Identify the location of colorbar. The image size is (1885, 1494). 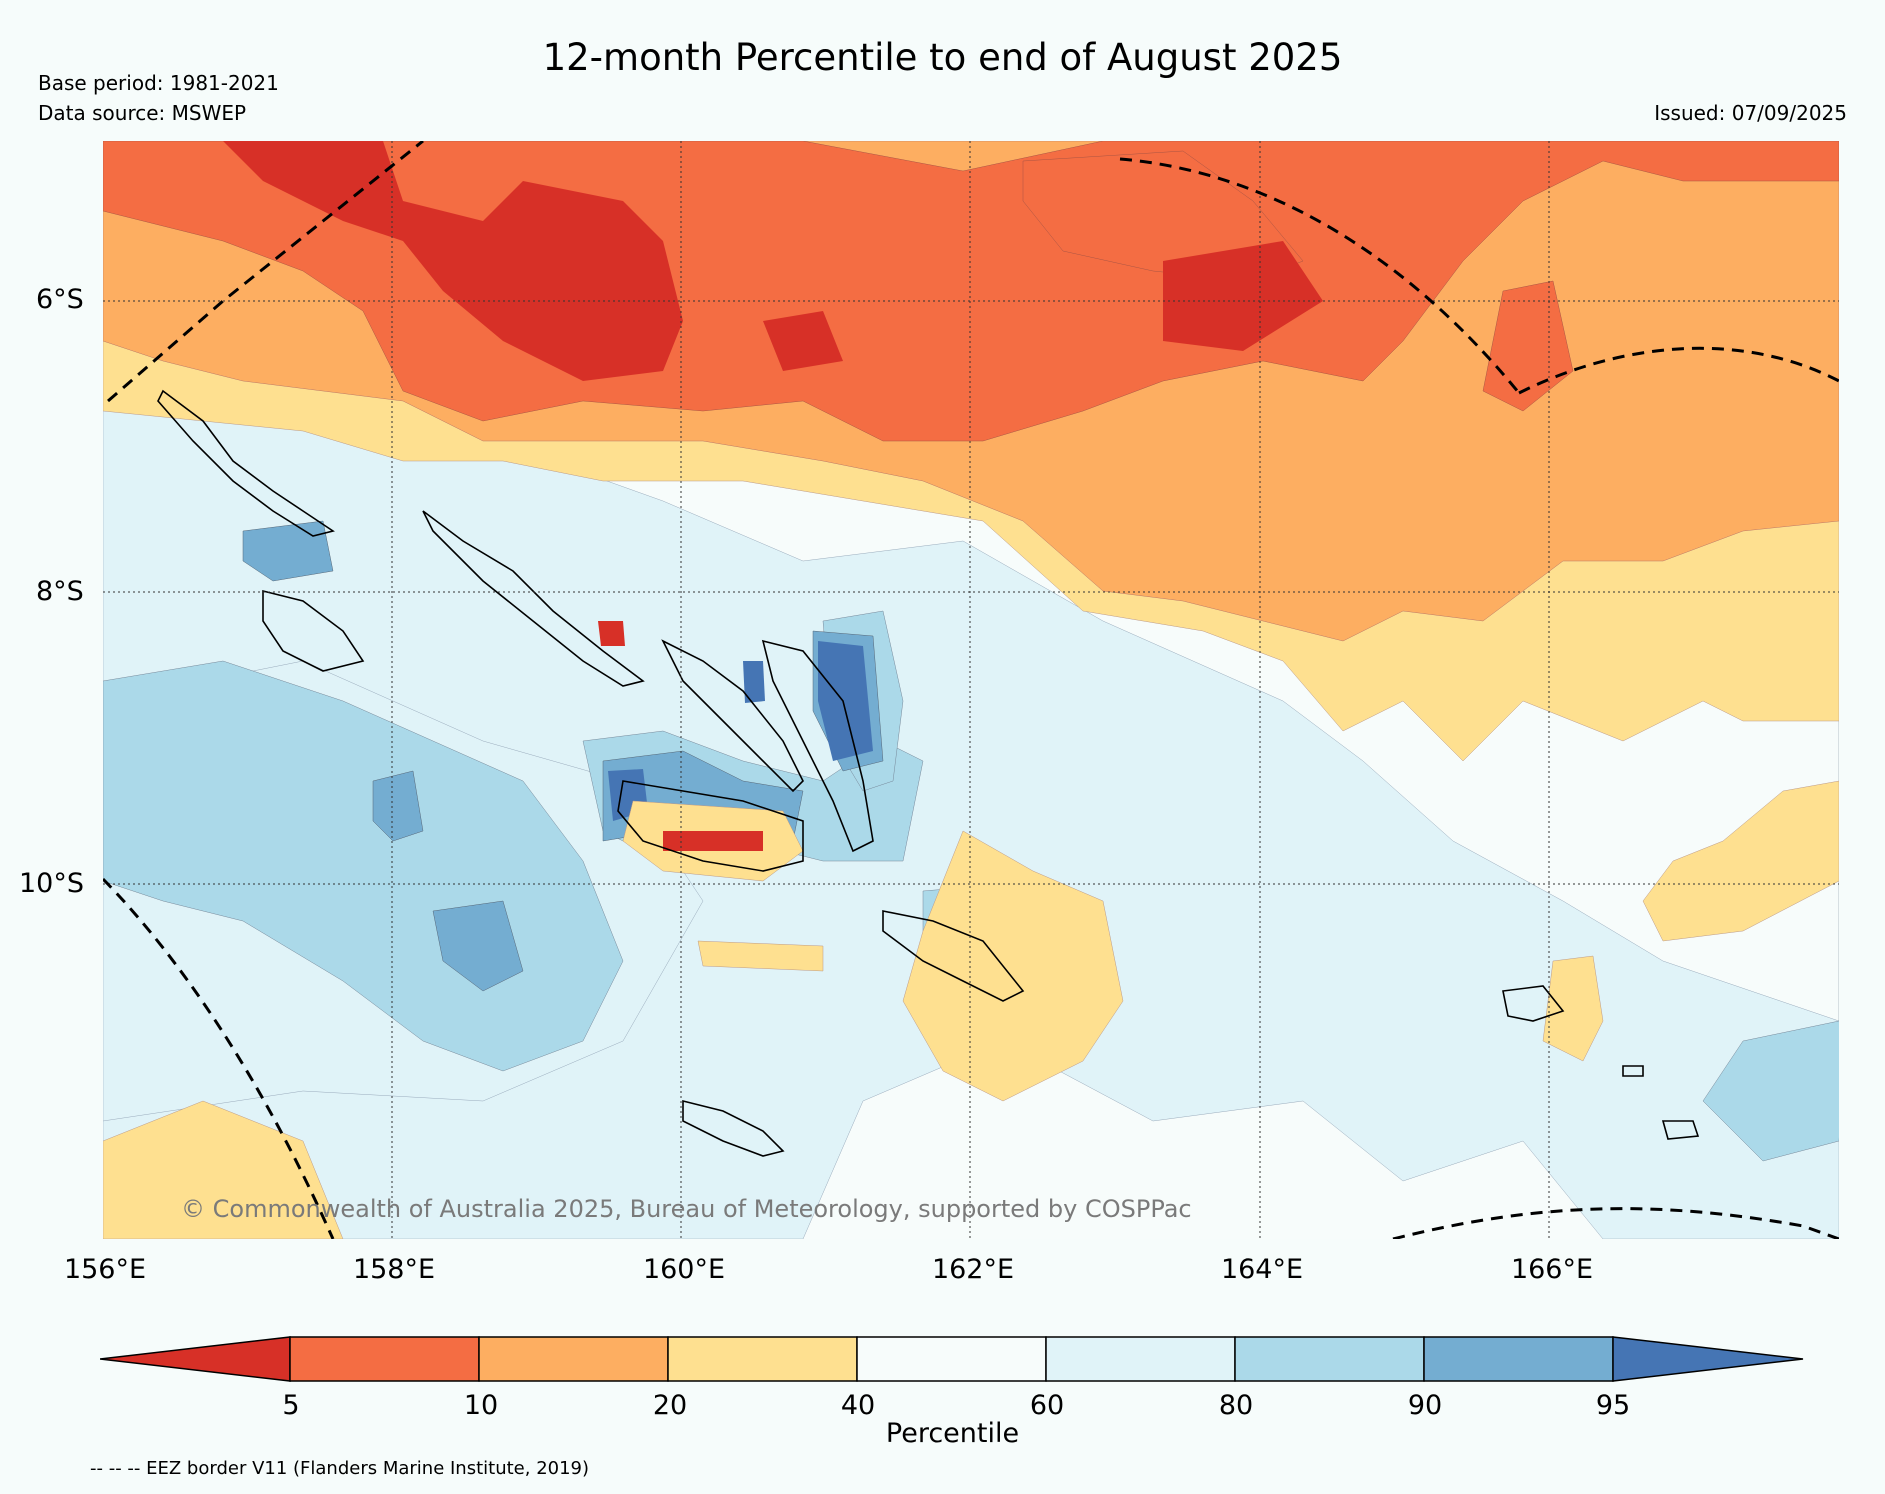
(952, 1359).